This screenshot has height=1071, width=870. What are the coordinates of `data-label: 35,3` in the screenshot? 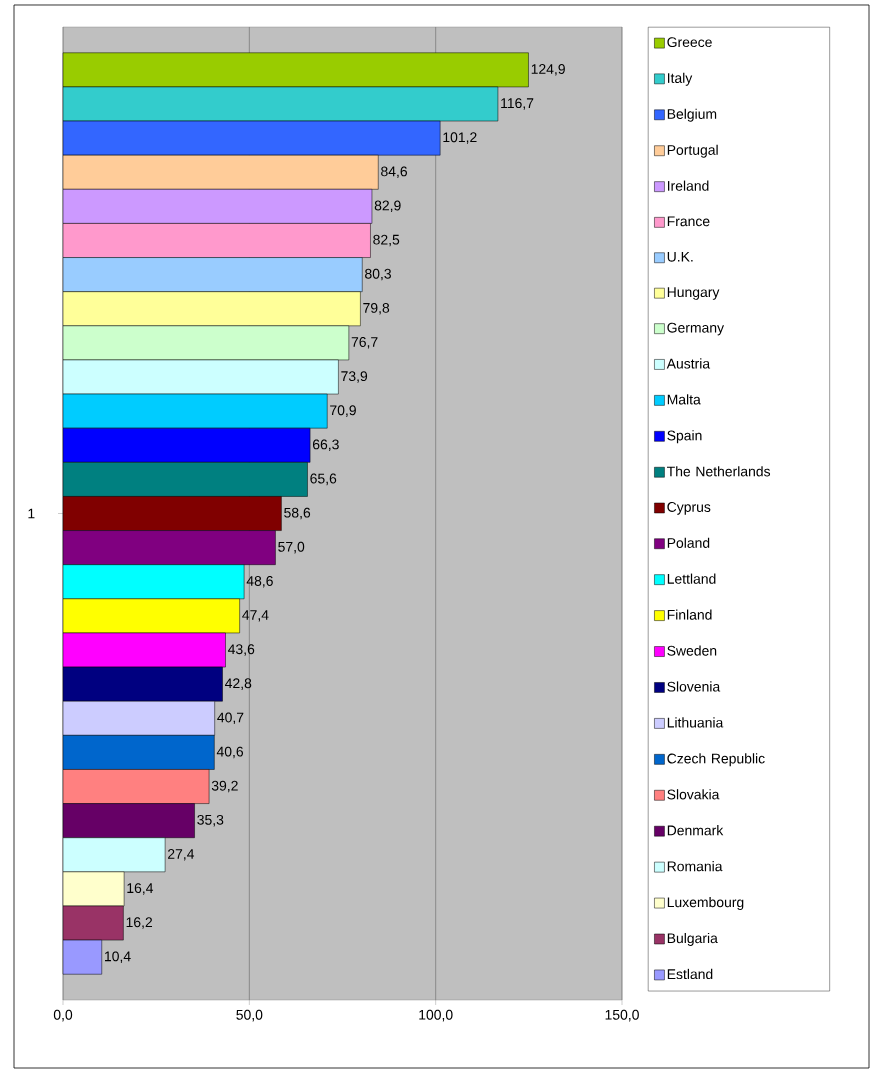 It's located at (210, 820).